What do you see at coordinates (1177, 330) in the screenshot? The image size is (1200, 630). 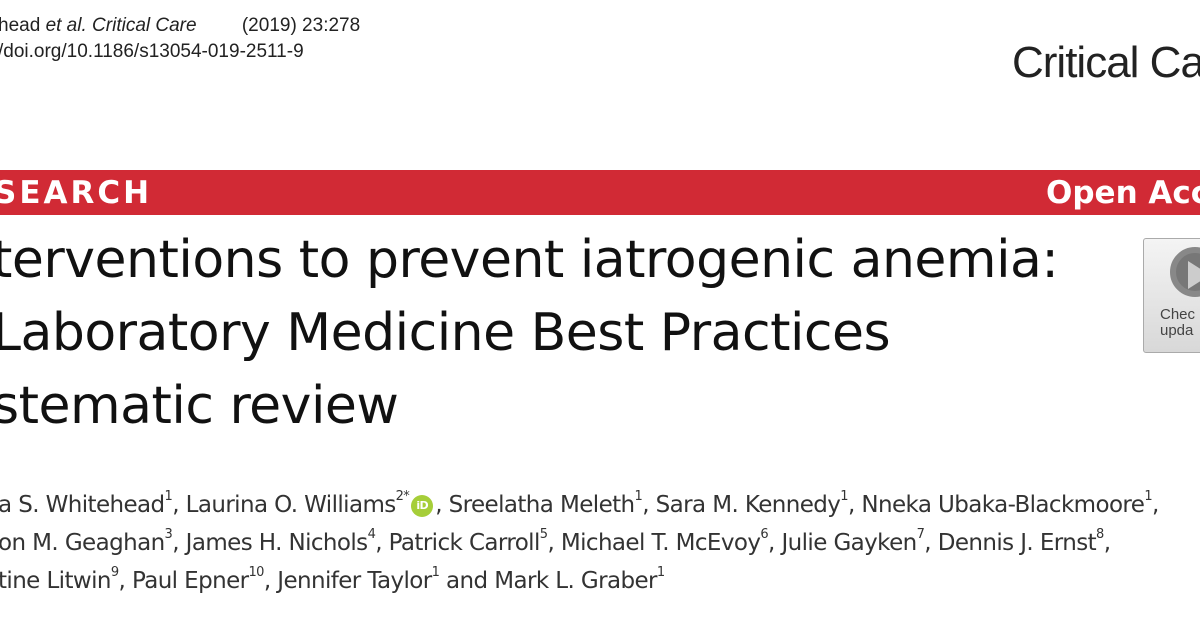 I see `check-updates-label-2: upda` at bounding box center [1177, 330].